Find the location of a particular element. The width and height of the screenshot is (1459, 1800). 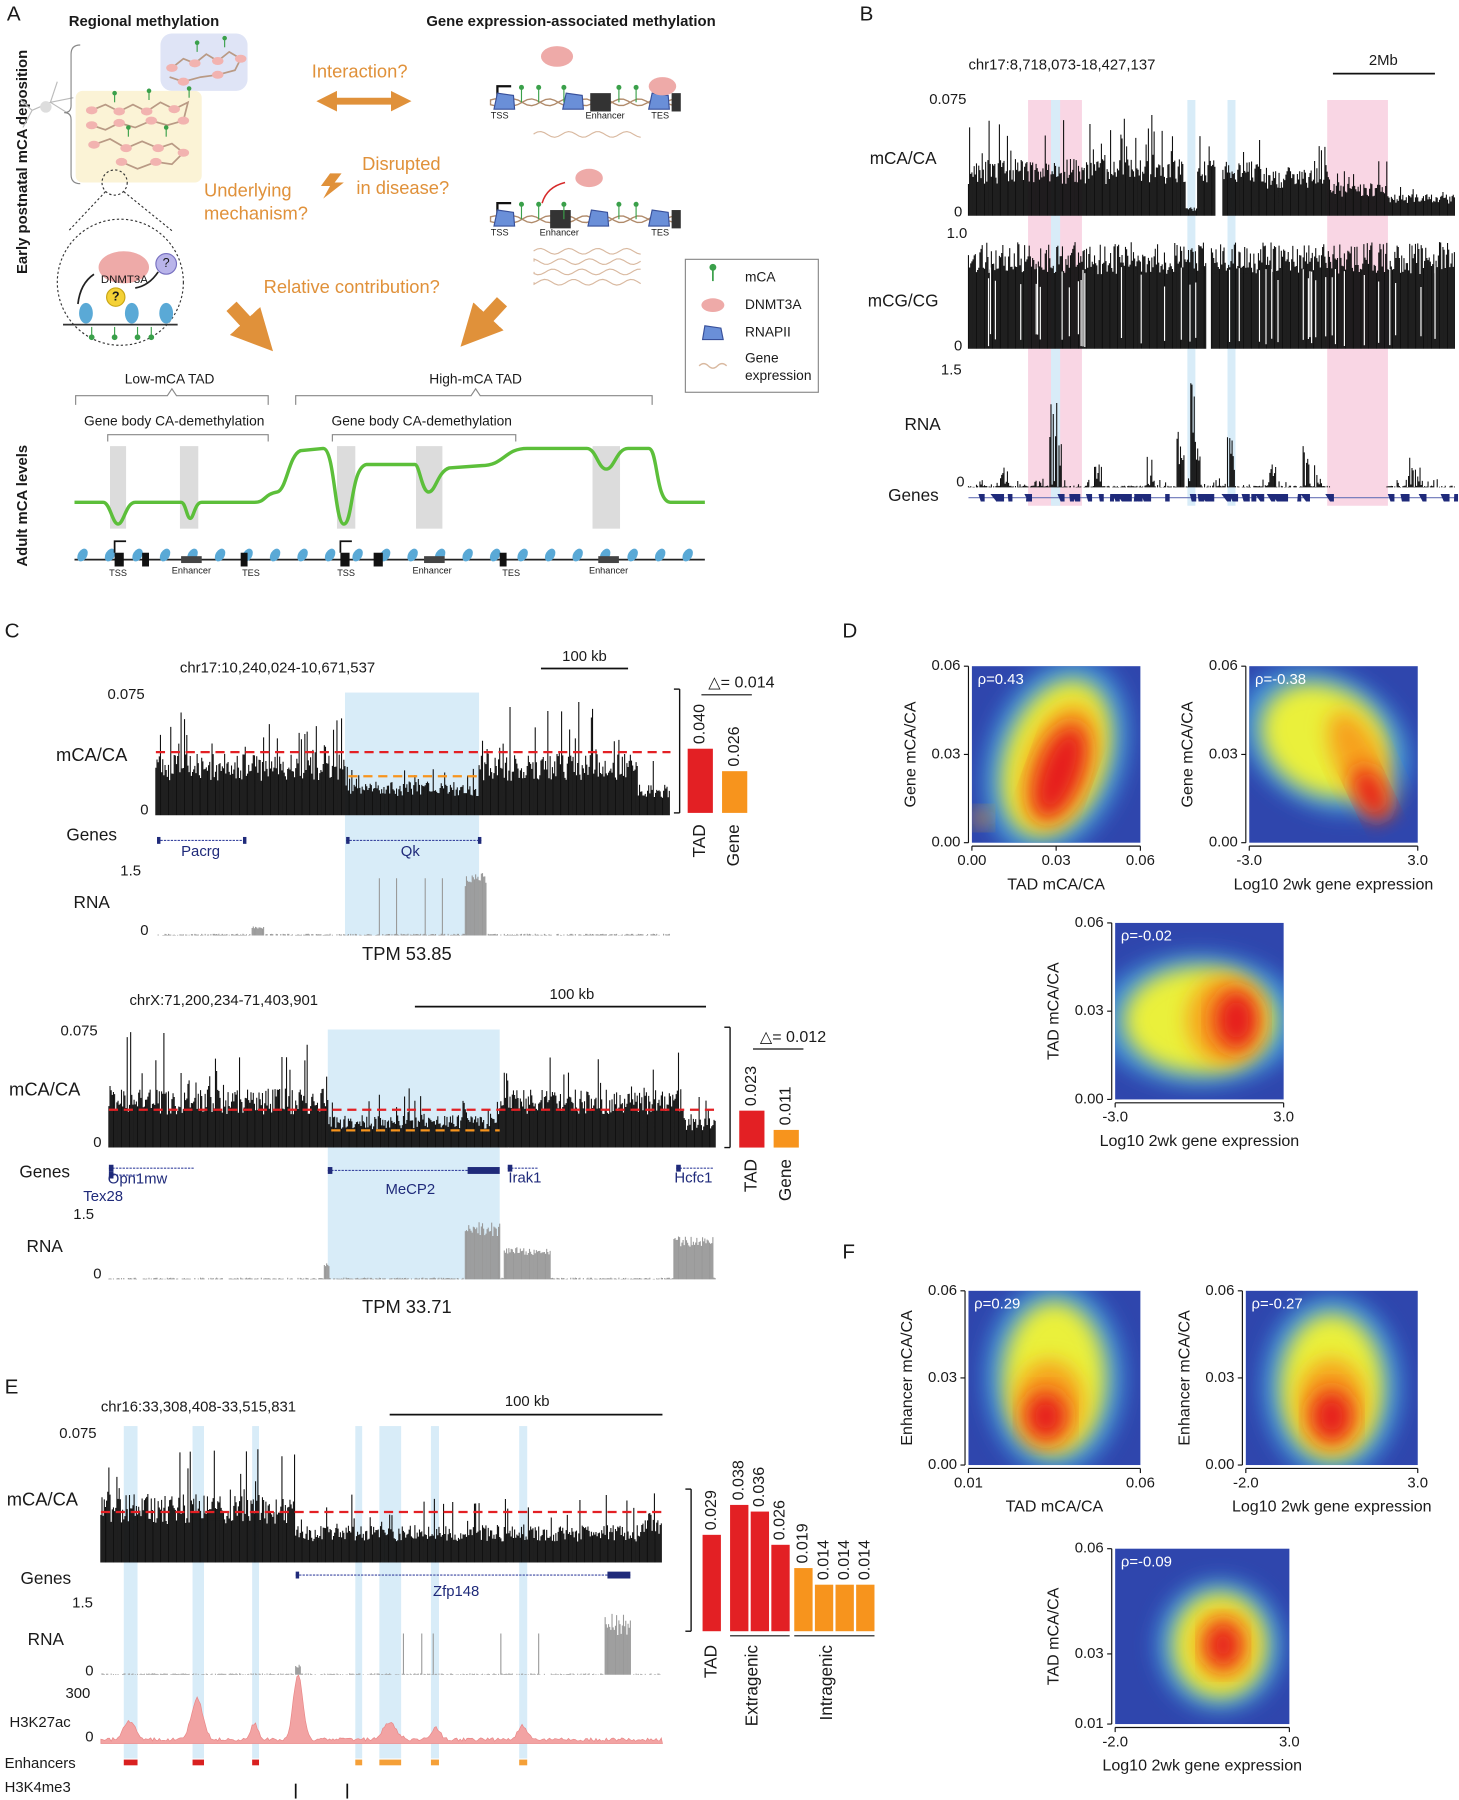

track-label: mCA/CA is located at coordinates (45, 1089).